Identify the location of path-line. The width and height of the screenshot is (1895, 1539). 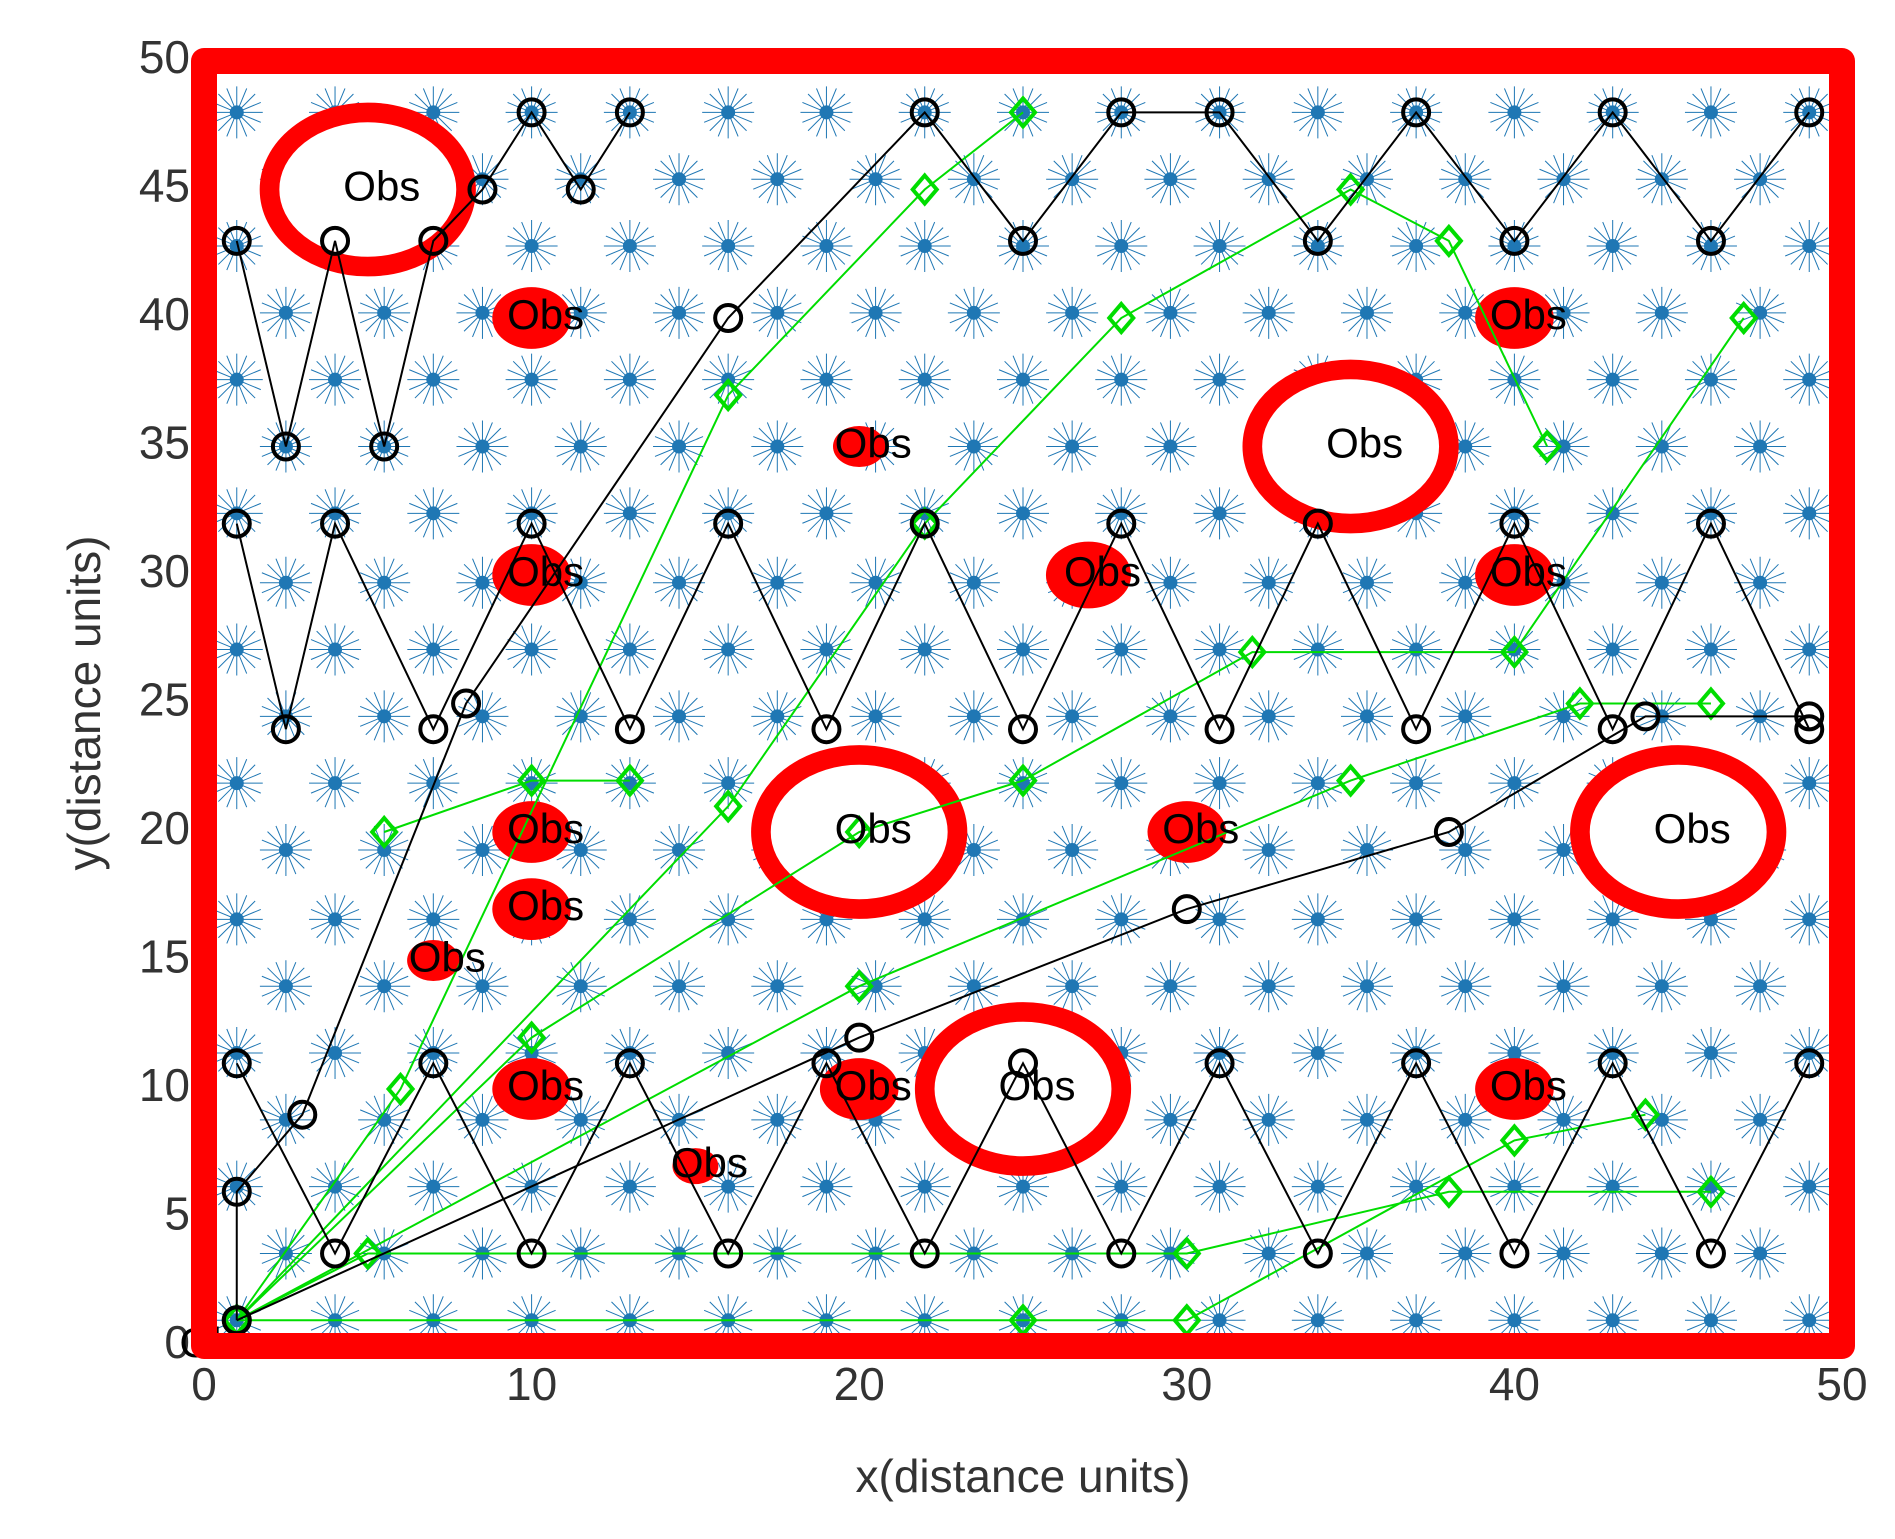
(973, 1256).